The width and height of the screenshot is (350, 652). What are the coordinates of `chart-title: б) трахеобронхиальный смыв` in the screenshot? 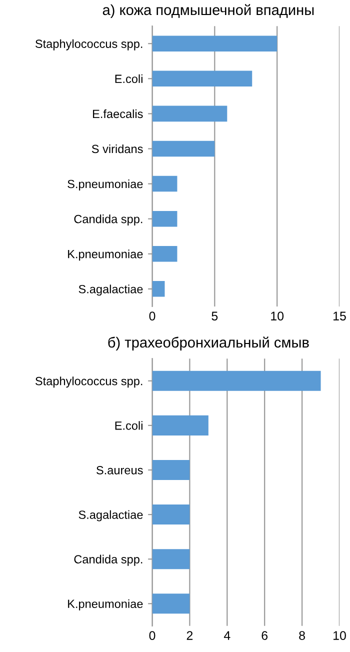 It's located at (208, 343).